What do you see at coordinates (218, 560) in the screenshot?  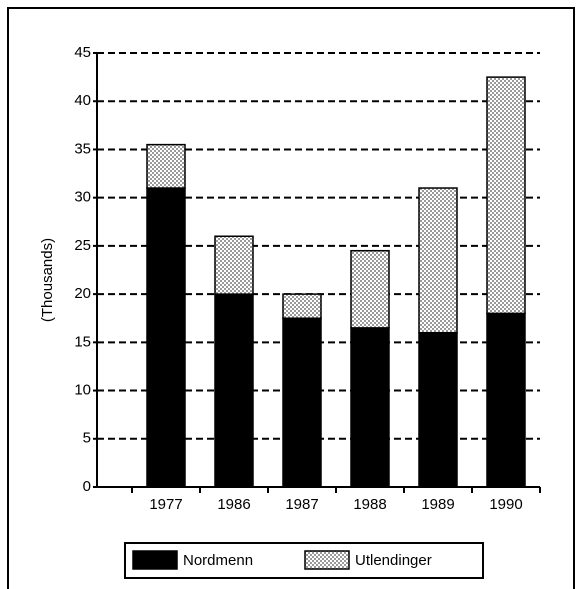 I see `legend-label: Nordmenn` at bounding box center [218, 560].